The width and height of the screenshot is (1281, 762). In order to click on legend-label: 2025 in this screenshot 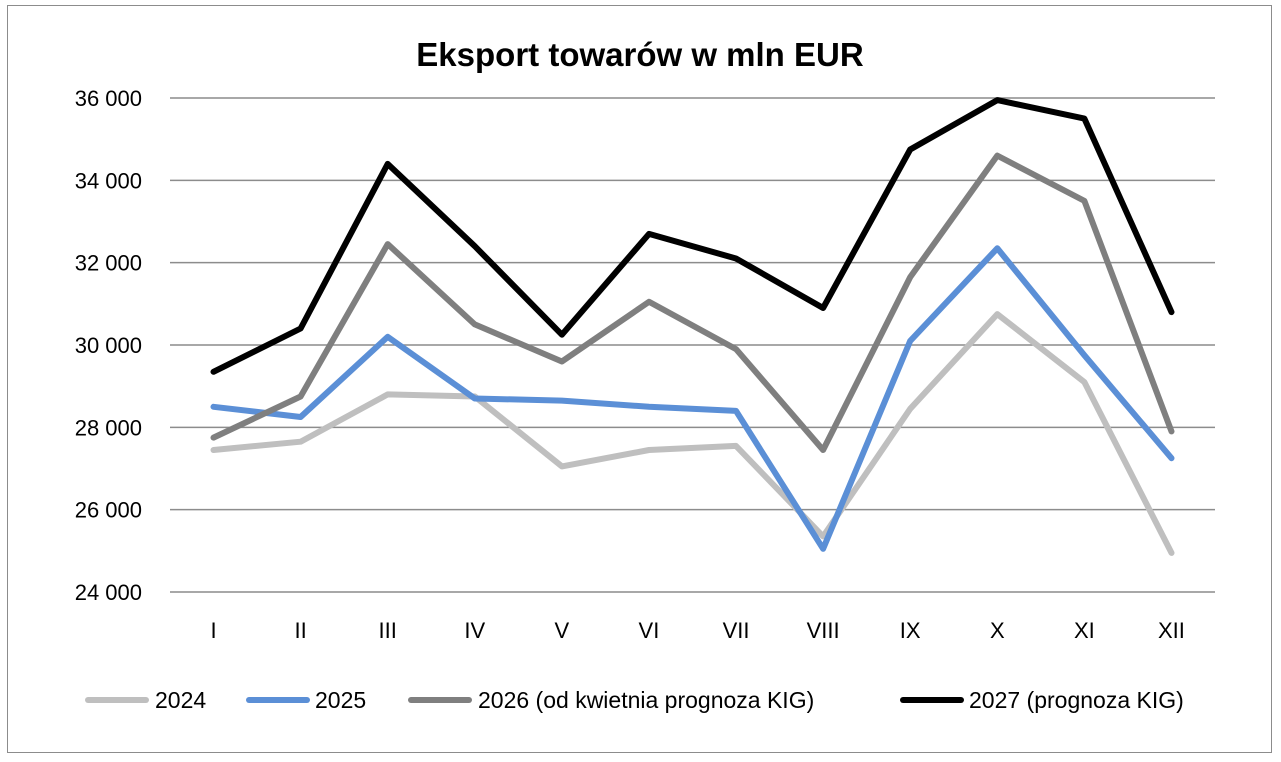, I will do `click(340, 700)`.